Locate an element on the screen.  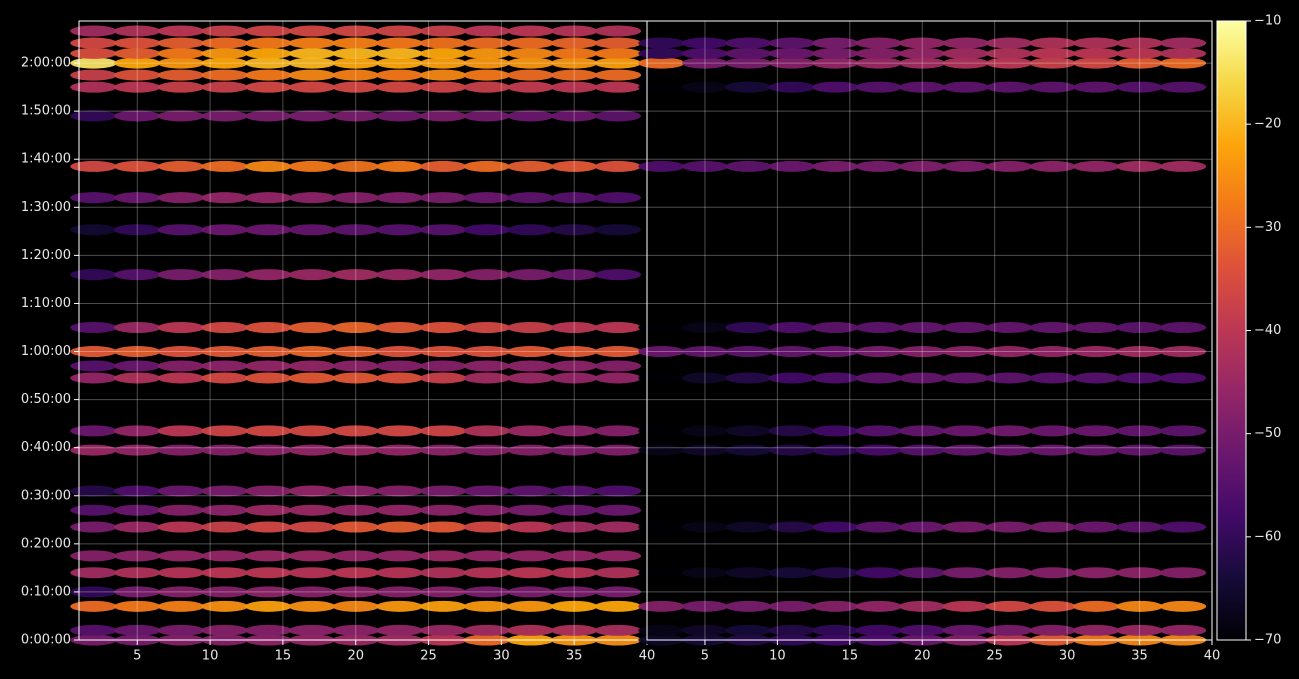
x-tick-label: 15 is located at coordinates (283, 656).